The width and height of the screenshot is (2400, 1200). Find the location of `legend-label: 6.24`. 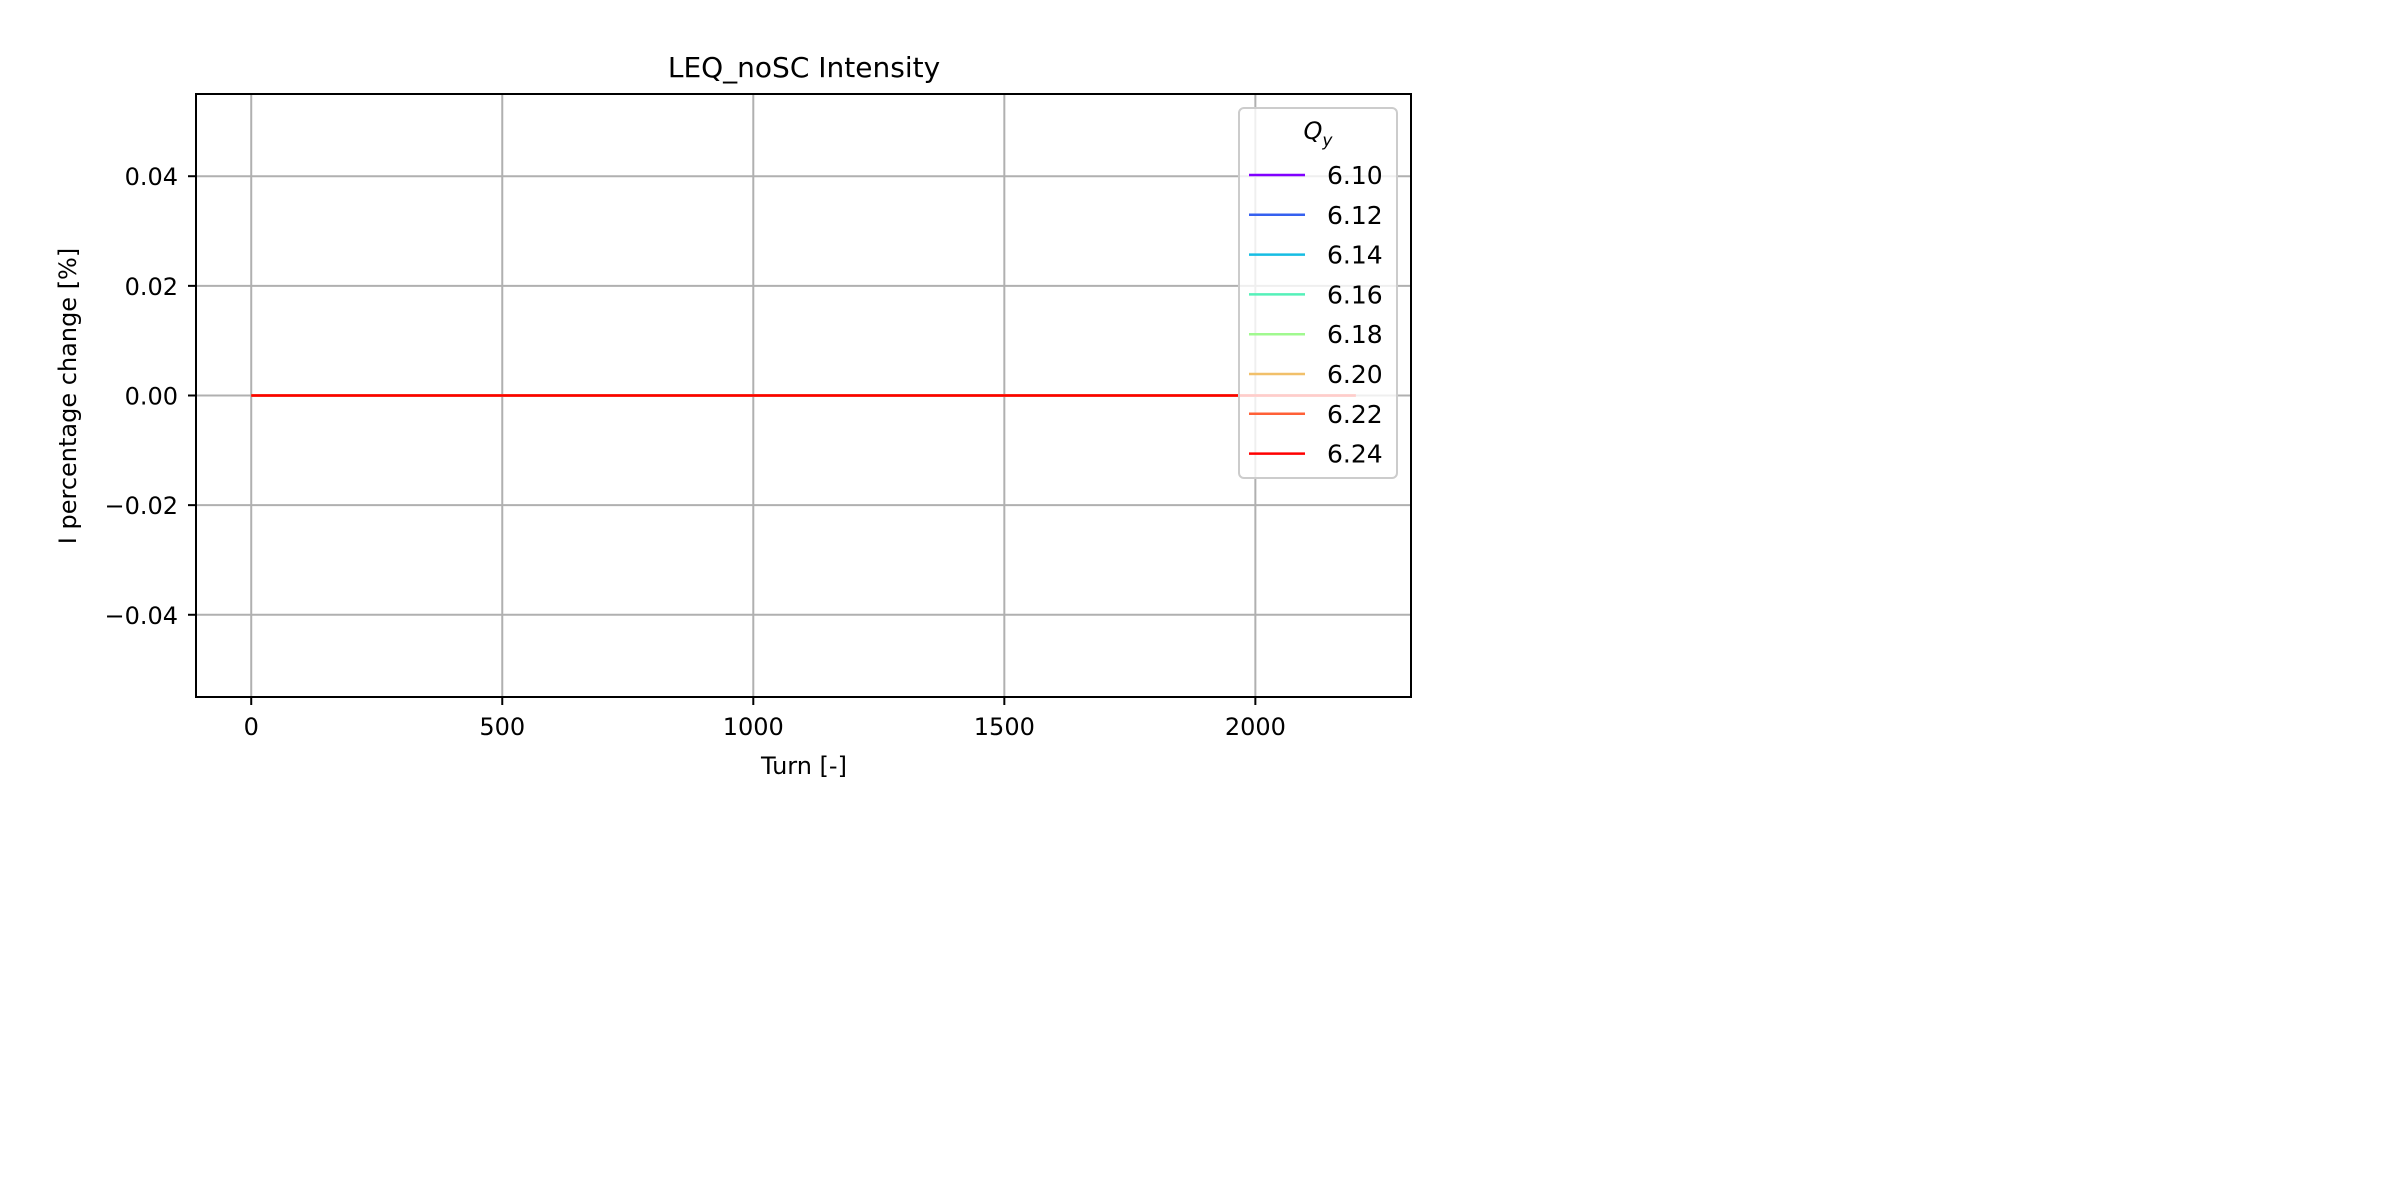

legend-label: 6.24 is located at coordinates (1355, 454).